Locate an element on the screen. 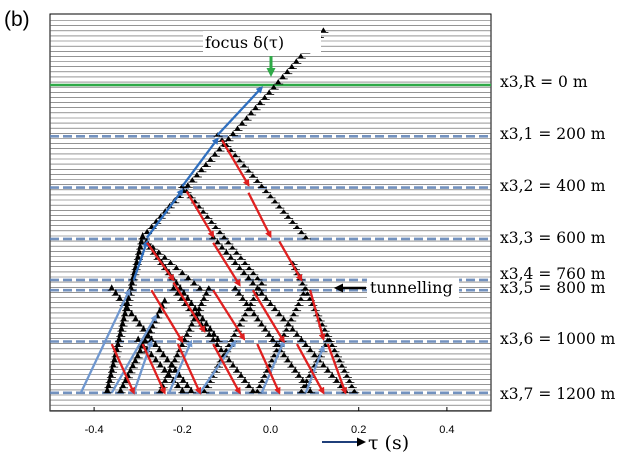  x-axis-label: τ (s) is located at coordinates (388, 443).